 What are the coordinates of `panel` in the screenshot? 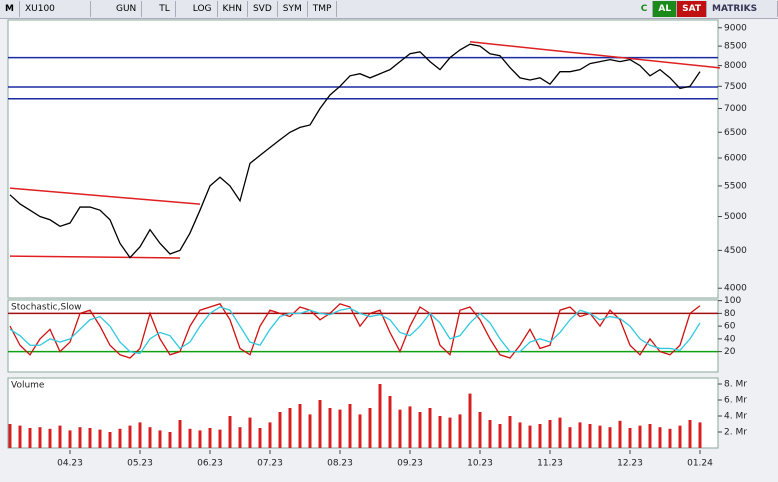 It's located at (363, 336).